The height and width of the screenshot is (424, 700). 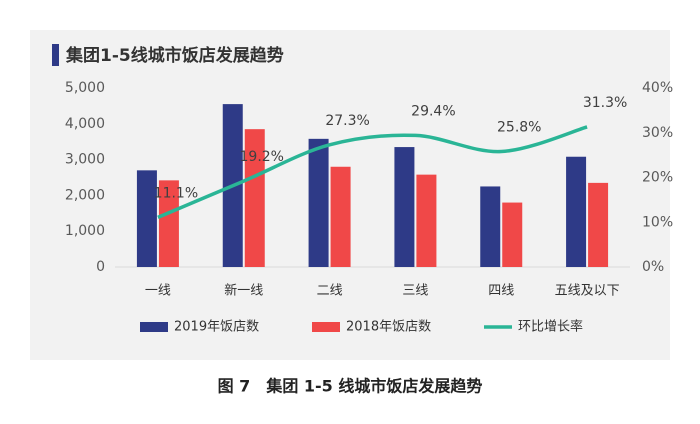 What do you see at coordinates (415, 291) in the screenshot?
I see `x-tick-label: 三线` at bounding box center [415, 291].